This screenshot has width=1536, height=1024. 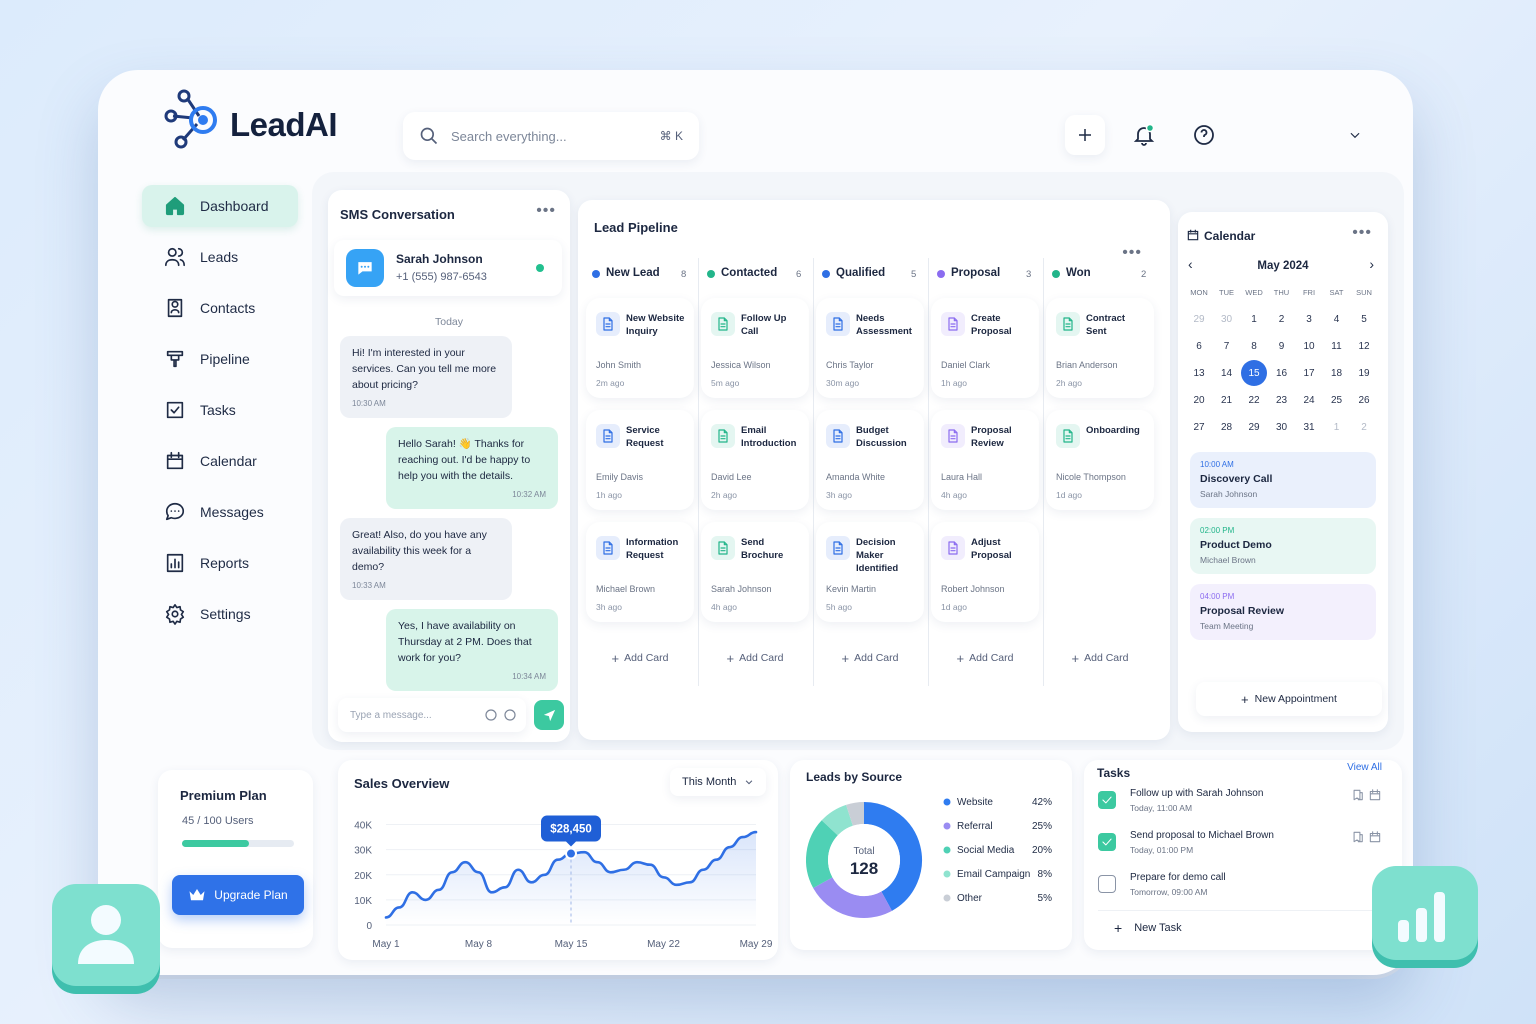 What do you see at coordinates (1364, 767) in the screenshot?
I see `view-all-link: View All` at bounding box center [1364, 767].